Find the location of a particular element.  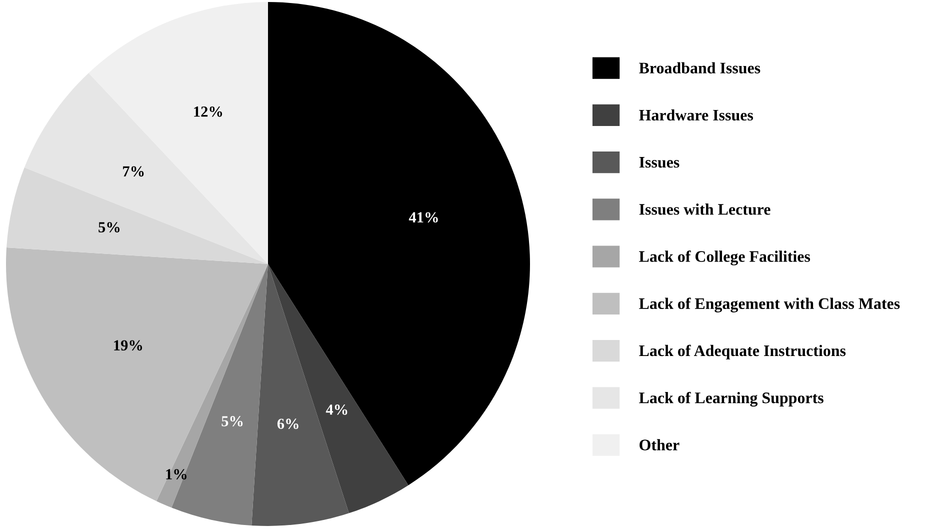

data-label: 4% is located at coordinates (337, 409).